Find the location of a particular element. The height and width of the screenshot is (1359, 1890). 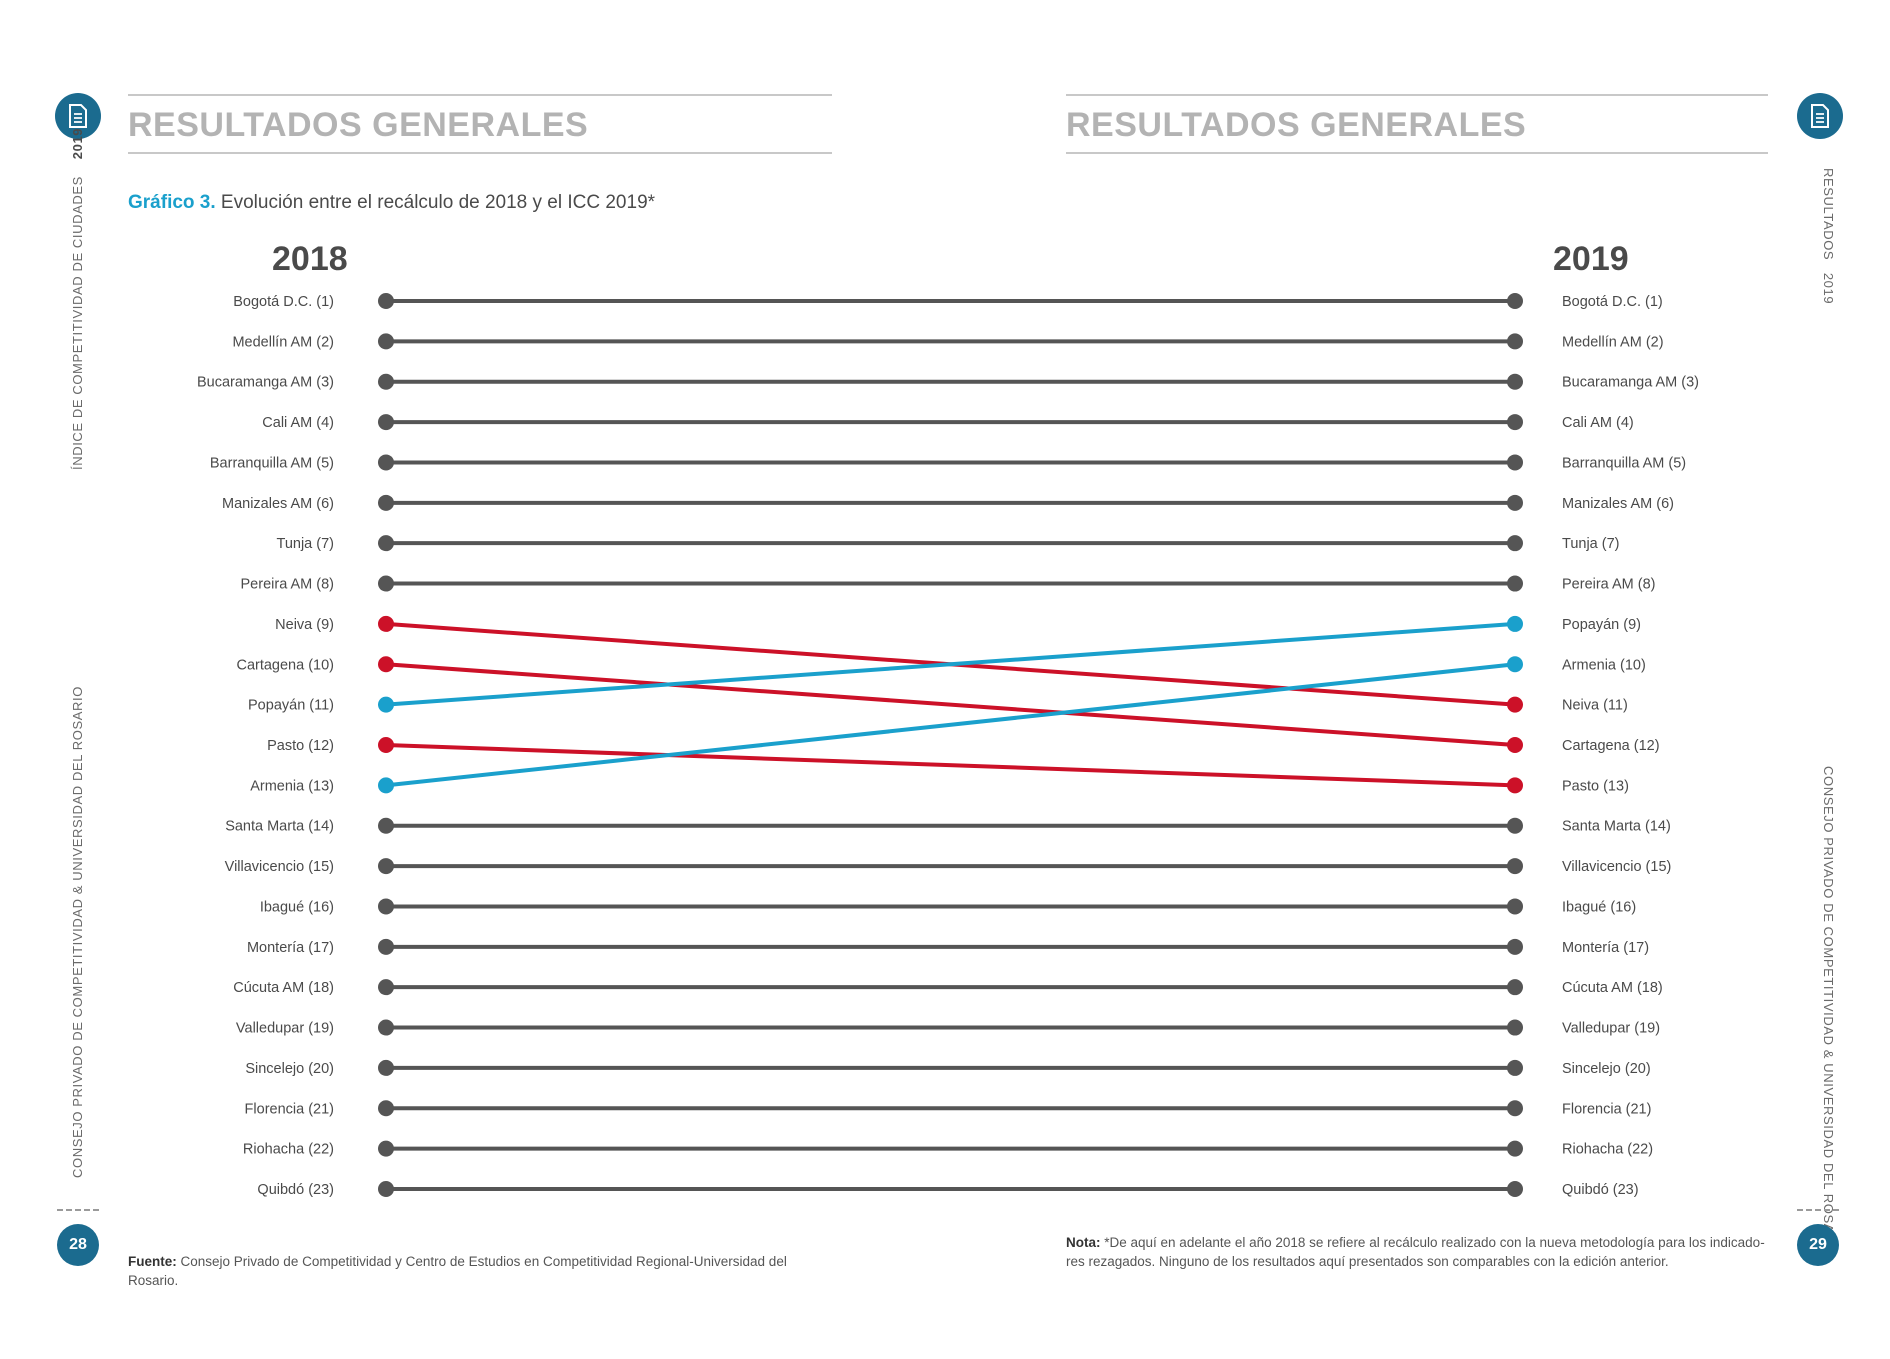

label-2018-villavicencio: Villavicencio (15) is located at coordinates (279, 867).